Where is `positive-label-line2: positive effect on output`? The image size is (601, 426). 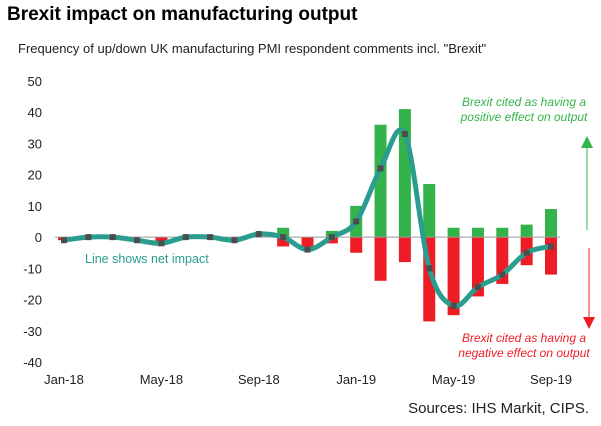
positive-label-line2: positive effect on output is located at coordinates (524, 117).